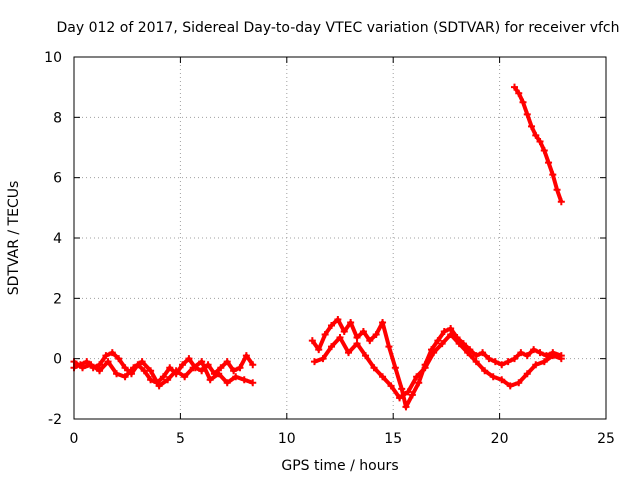 The image size is (640, 480). Describe the element at coordinates (57, 179) in the screenshot. I see `y-tick-label: 6` at that location.